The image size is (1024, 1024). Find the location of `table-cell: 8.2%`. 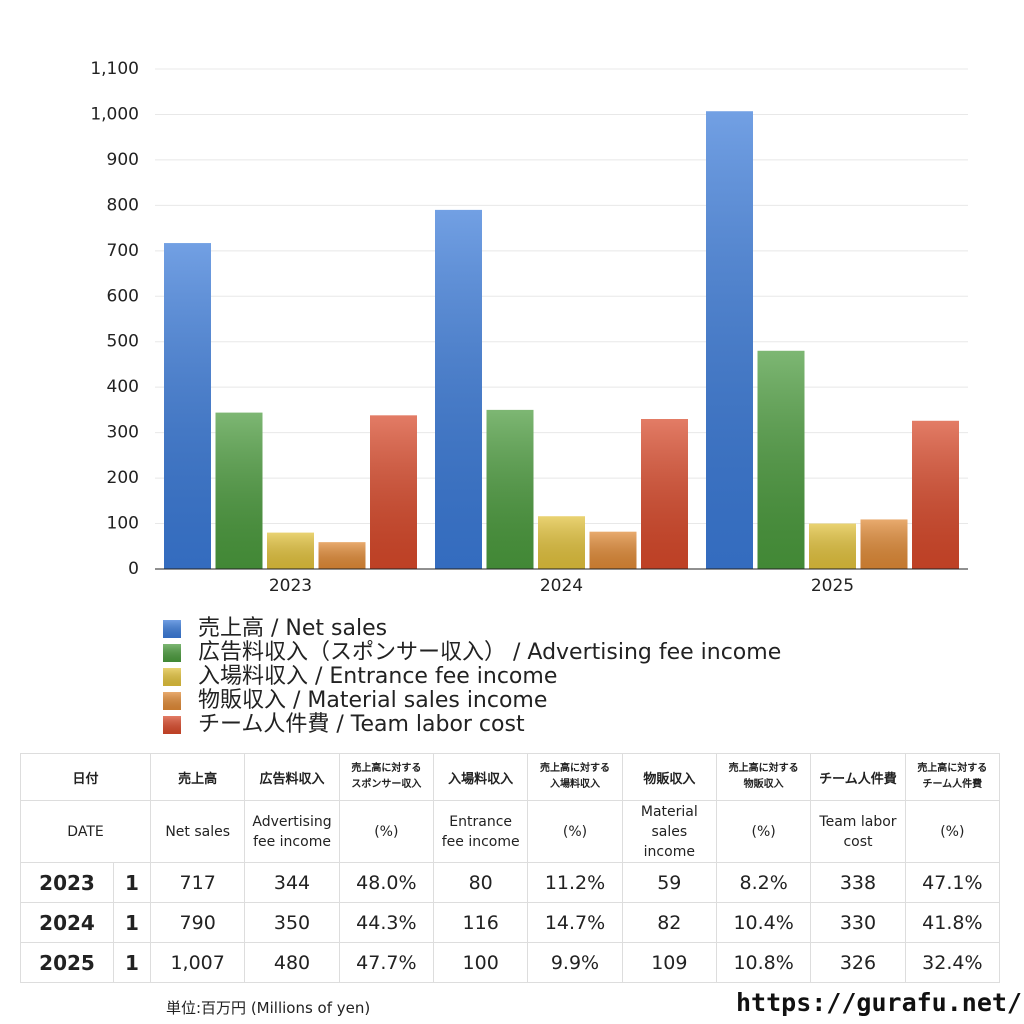

table-cell: 8.2% is located at coordinates (763, 882).